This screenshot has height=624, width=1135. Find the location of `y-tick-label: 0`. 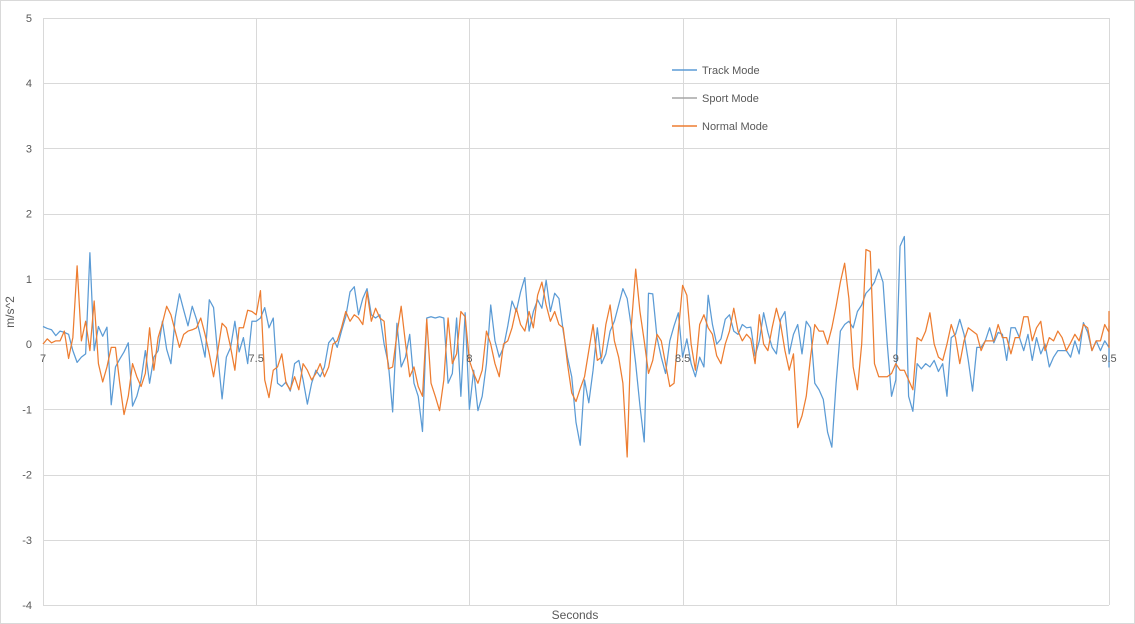

y-tick-label: 0 is located at coordinates (29, 345).